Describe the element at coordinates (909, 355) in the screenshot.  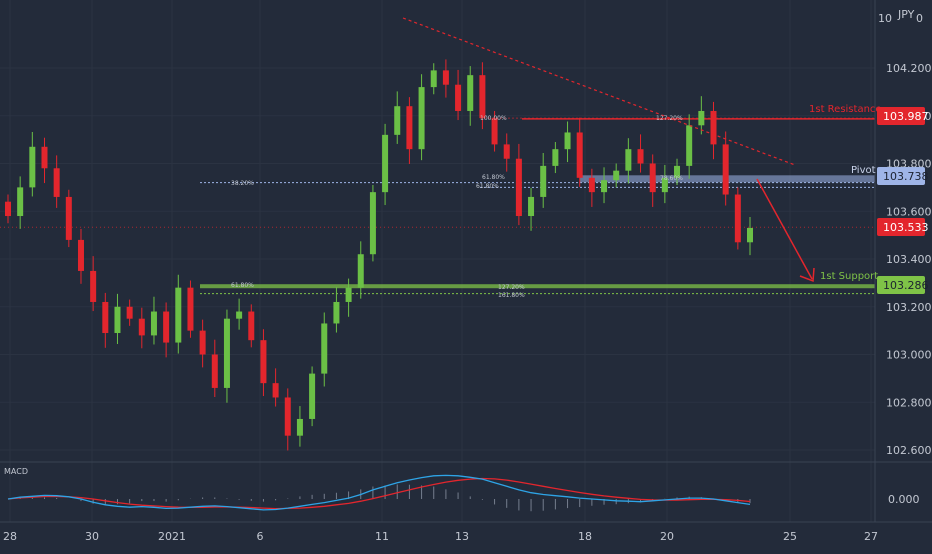
I see `price-tick-label: 103.000` at that location.